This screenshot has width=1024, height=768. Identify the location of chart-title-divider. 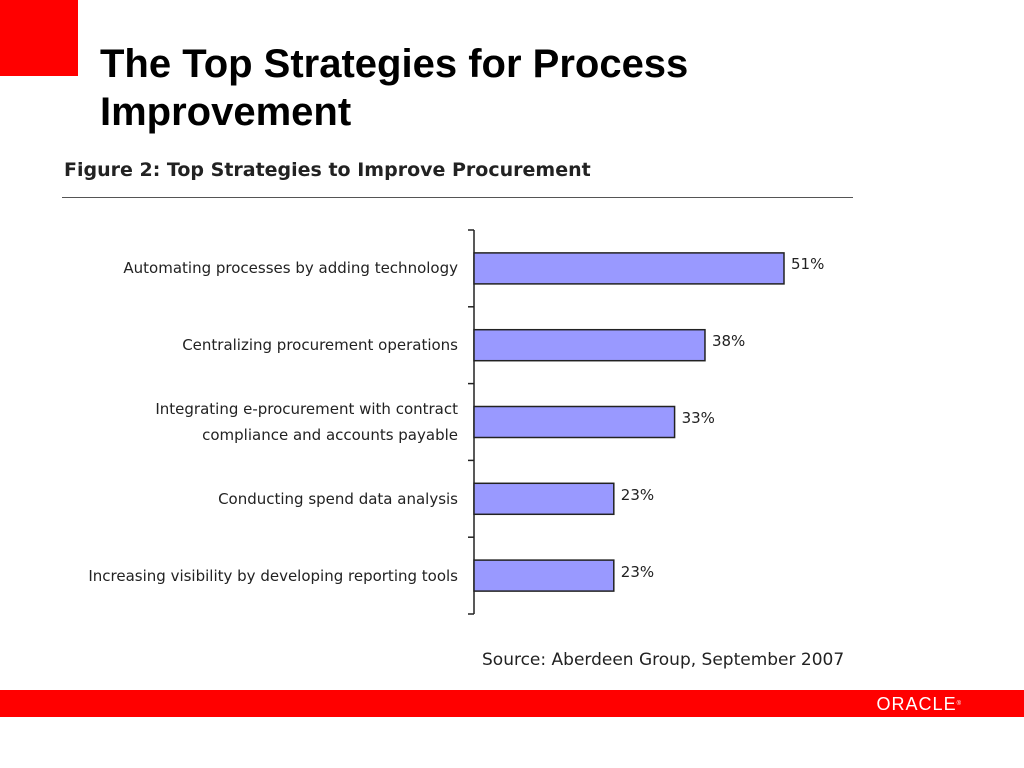
(457, 197).